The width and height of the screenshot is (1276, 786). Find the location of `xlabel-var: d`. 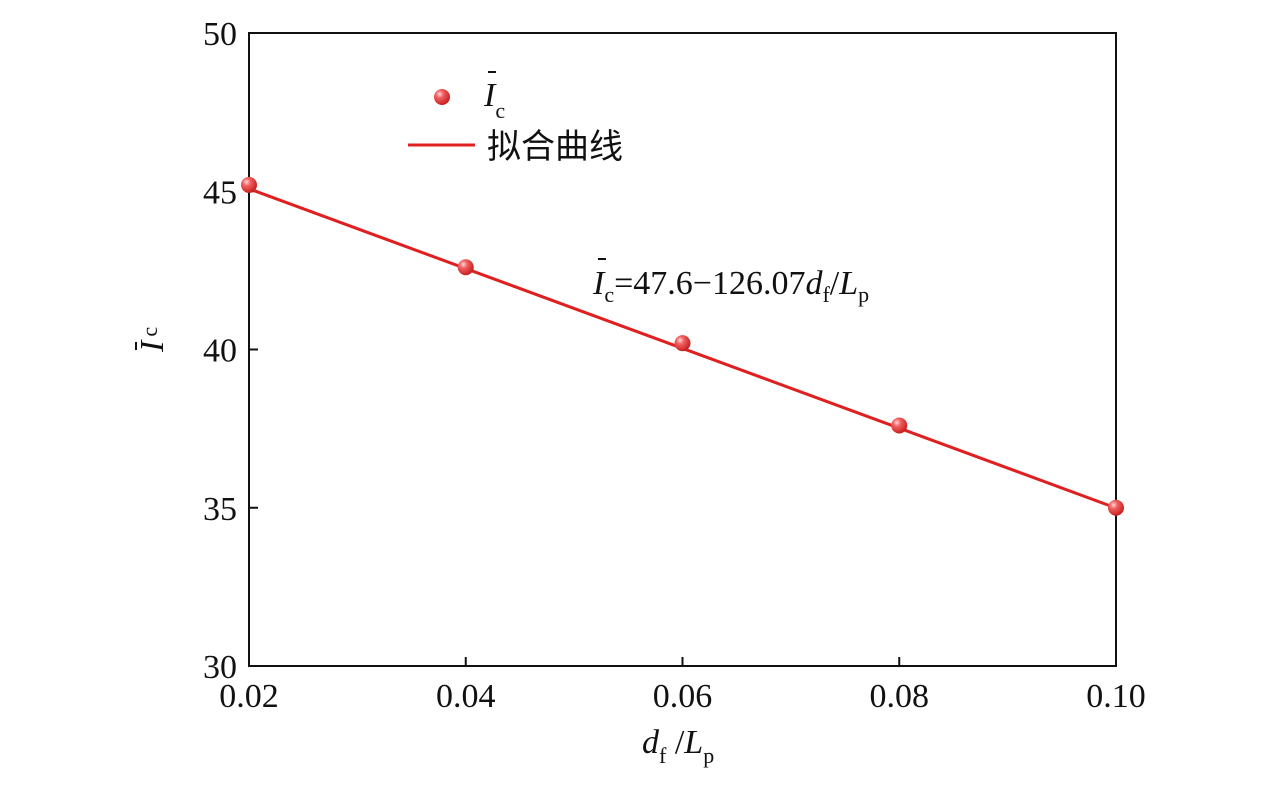

xlabel-var: d is located at coordinates (651, 742).